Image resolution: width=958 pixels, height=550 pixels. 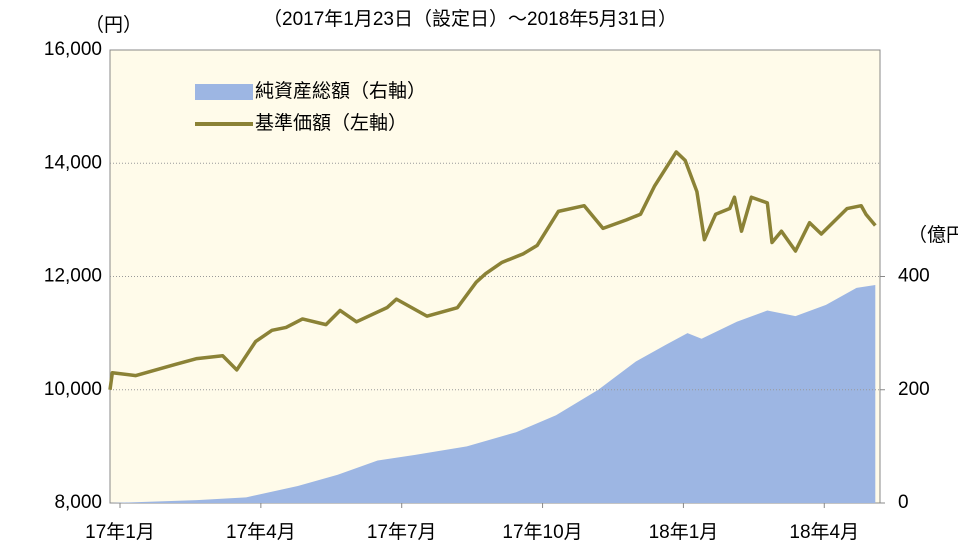 What do you see at coordinates (261, 532) in the screenshot?
I see `x-tick-label: 17年4月` at bounding box center [261, 532].